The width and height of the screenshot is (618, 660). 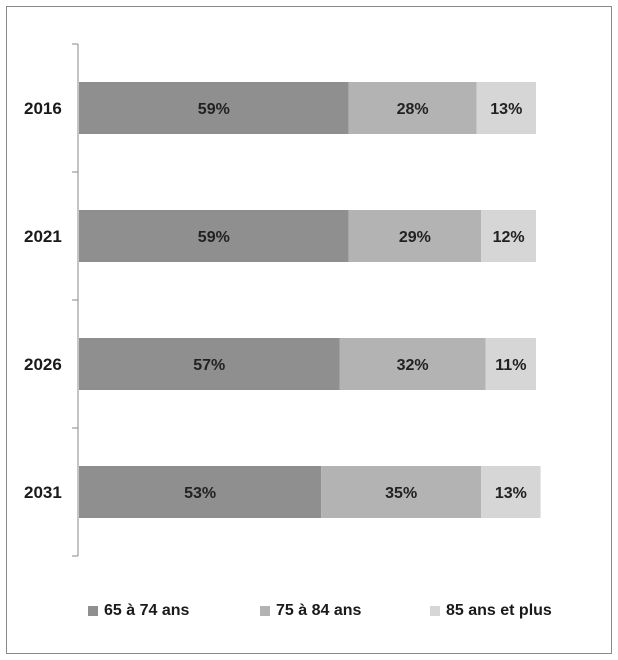 I want to click on data-label: 11%, so click(x=510, y=365).